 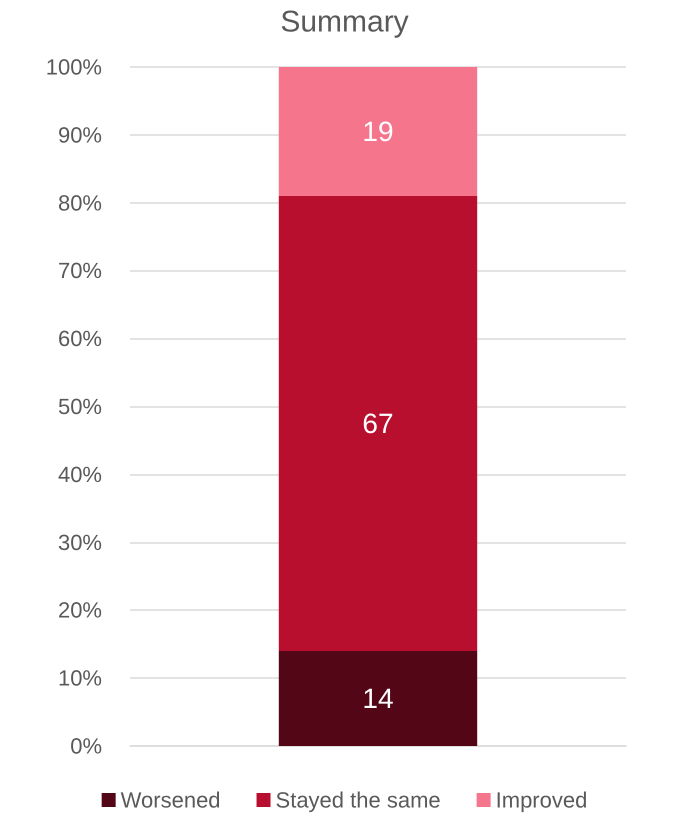 What do you see at coordinates (358, 800) in the screenshot?
I see `legend-label: Stayed the same` at bounding box center [358, 800].